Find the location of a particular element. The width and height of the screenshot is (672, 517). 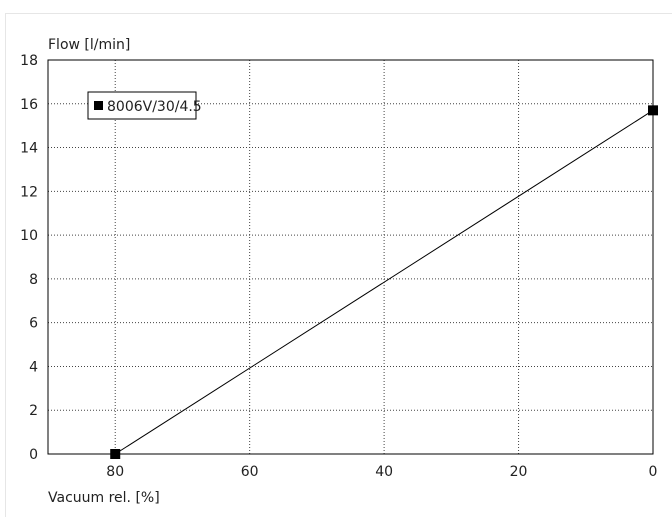

legend-box is located at coordinates (142, 105).